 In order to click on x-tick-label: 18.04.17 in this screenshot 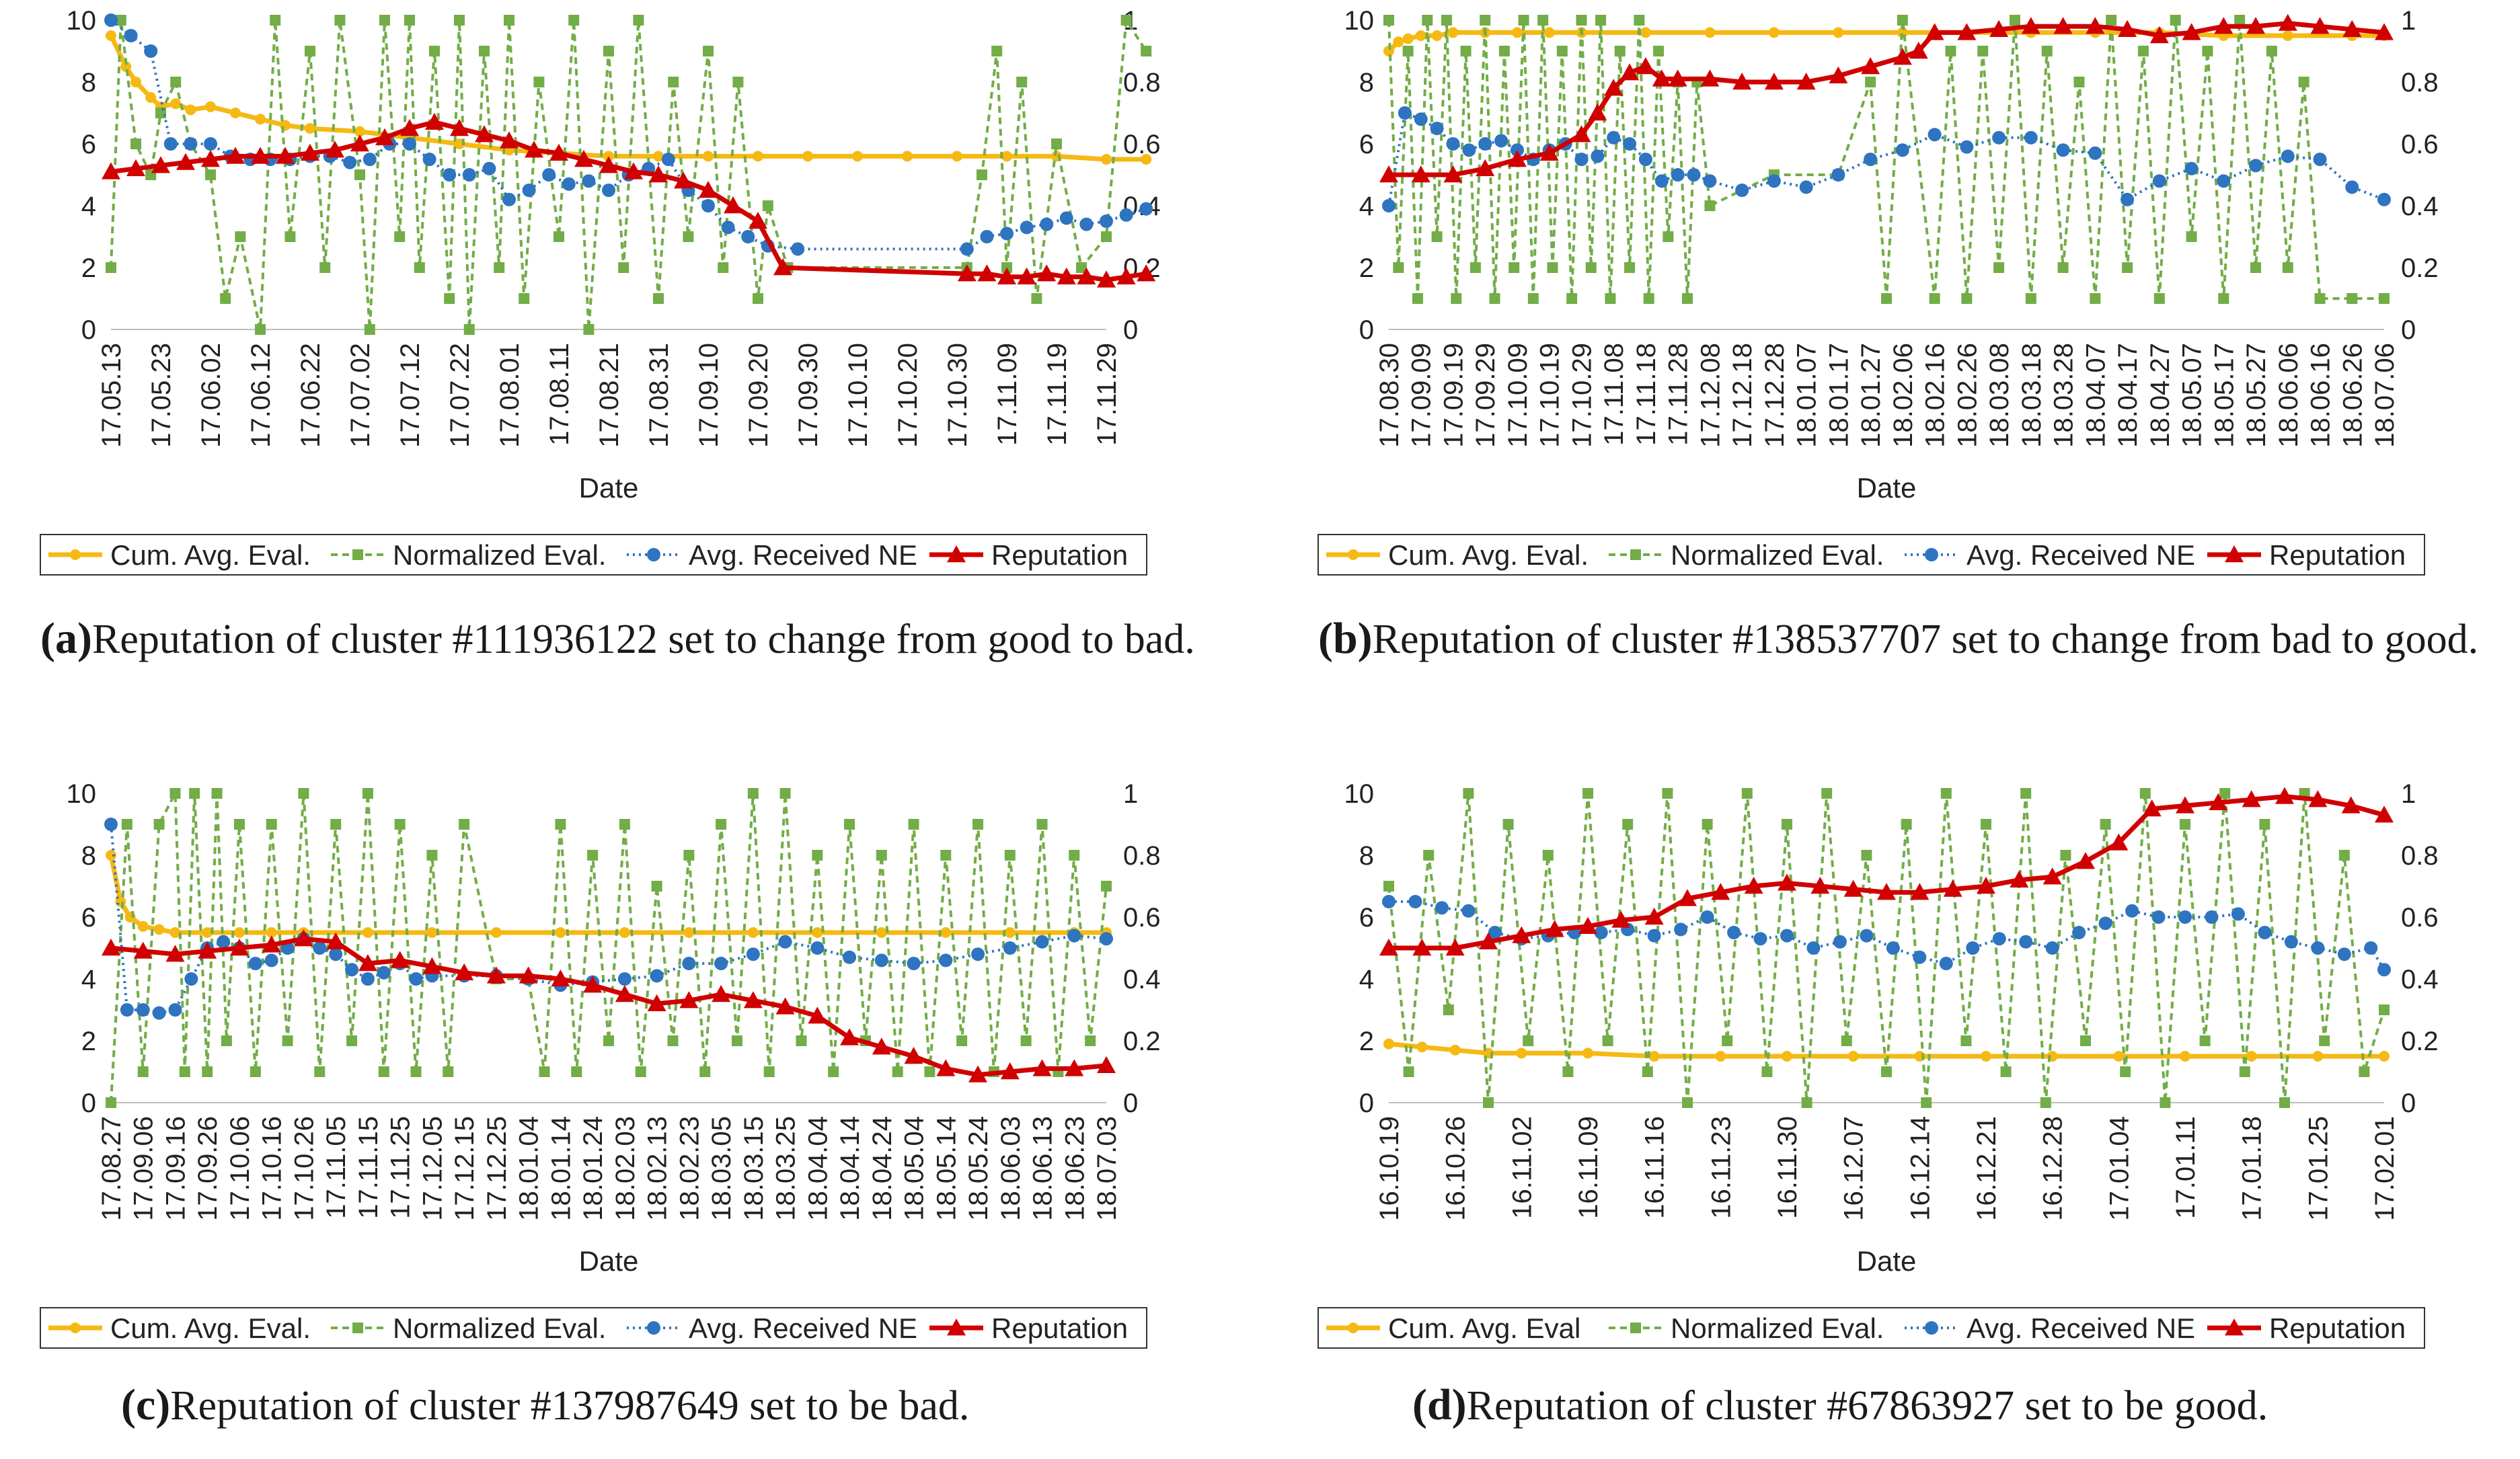, I will do `click(2128, 395)`.